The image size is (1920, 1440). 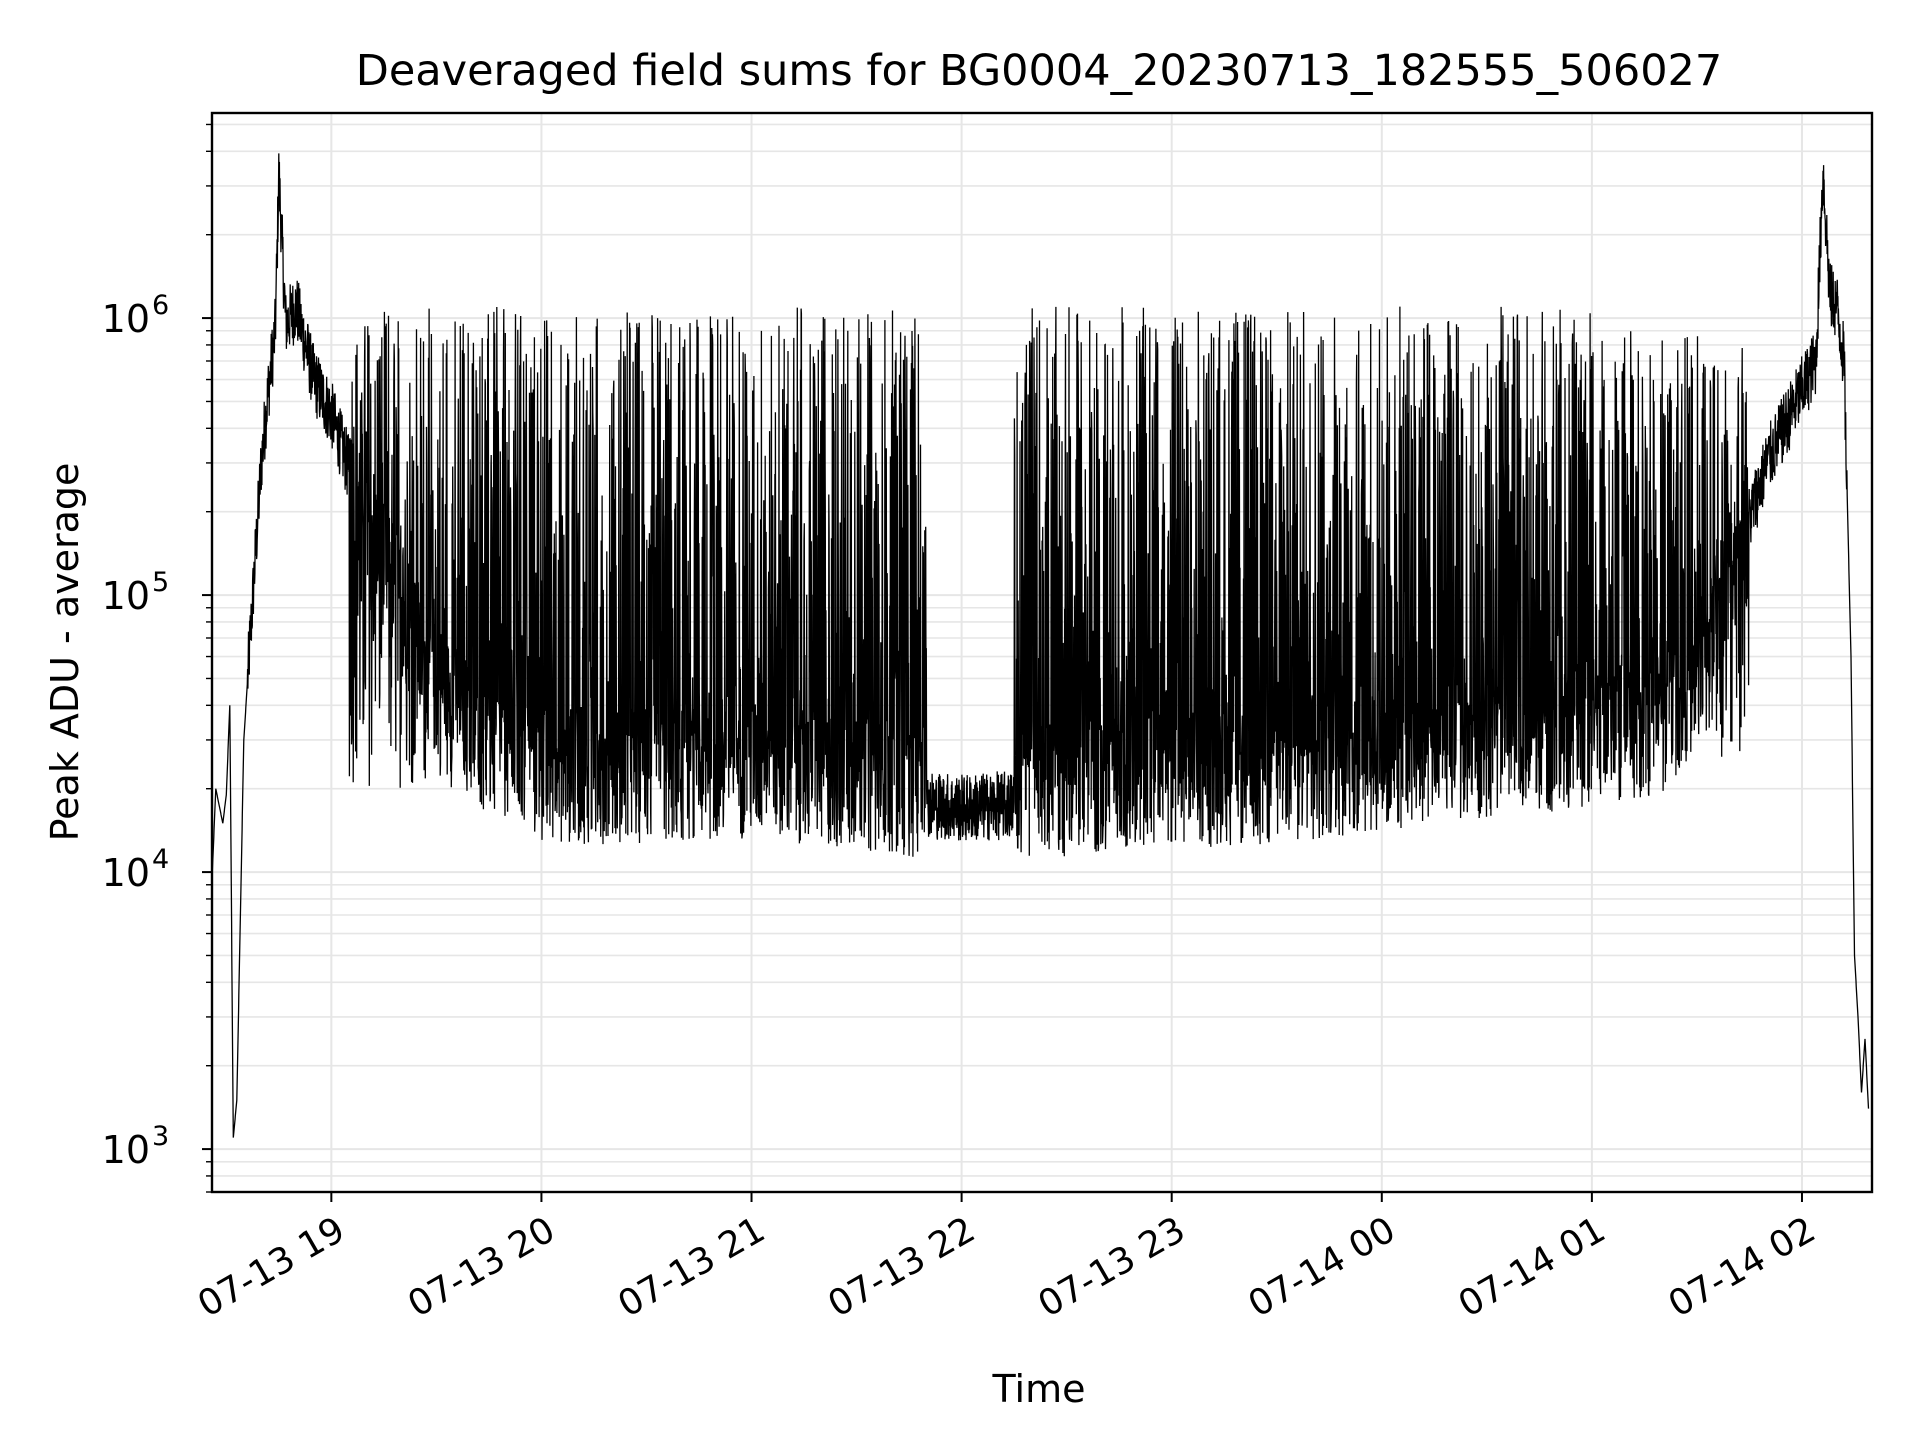 I want to click on y-axis-label: Peak ADU - average, so click(x=65, y=652).